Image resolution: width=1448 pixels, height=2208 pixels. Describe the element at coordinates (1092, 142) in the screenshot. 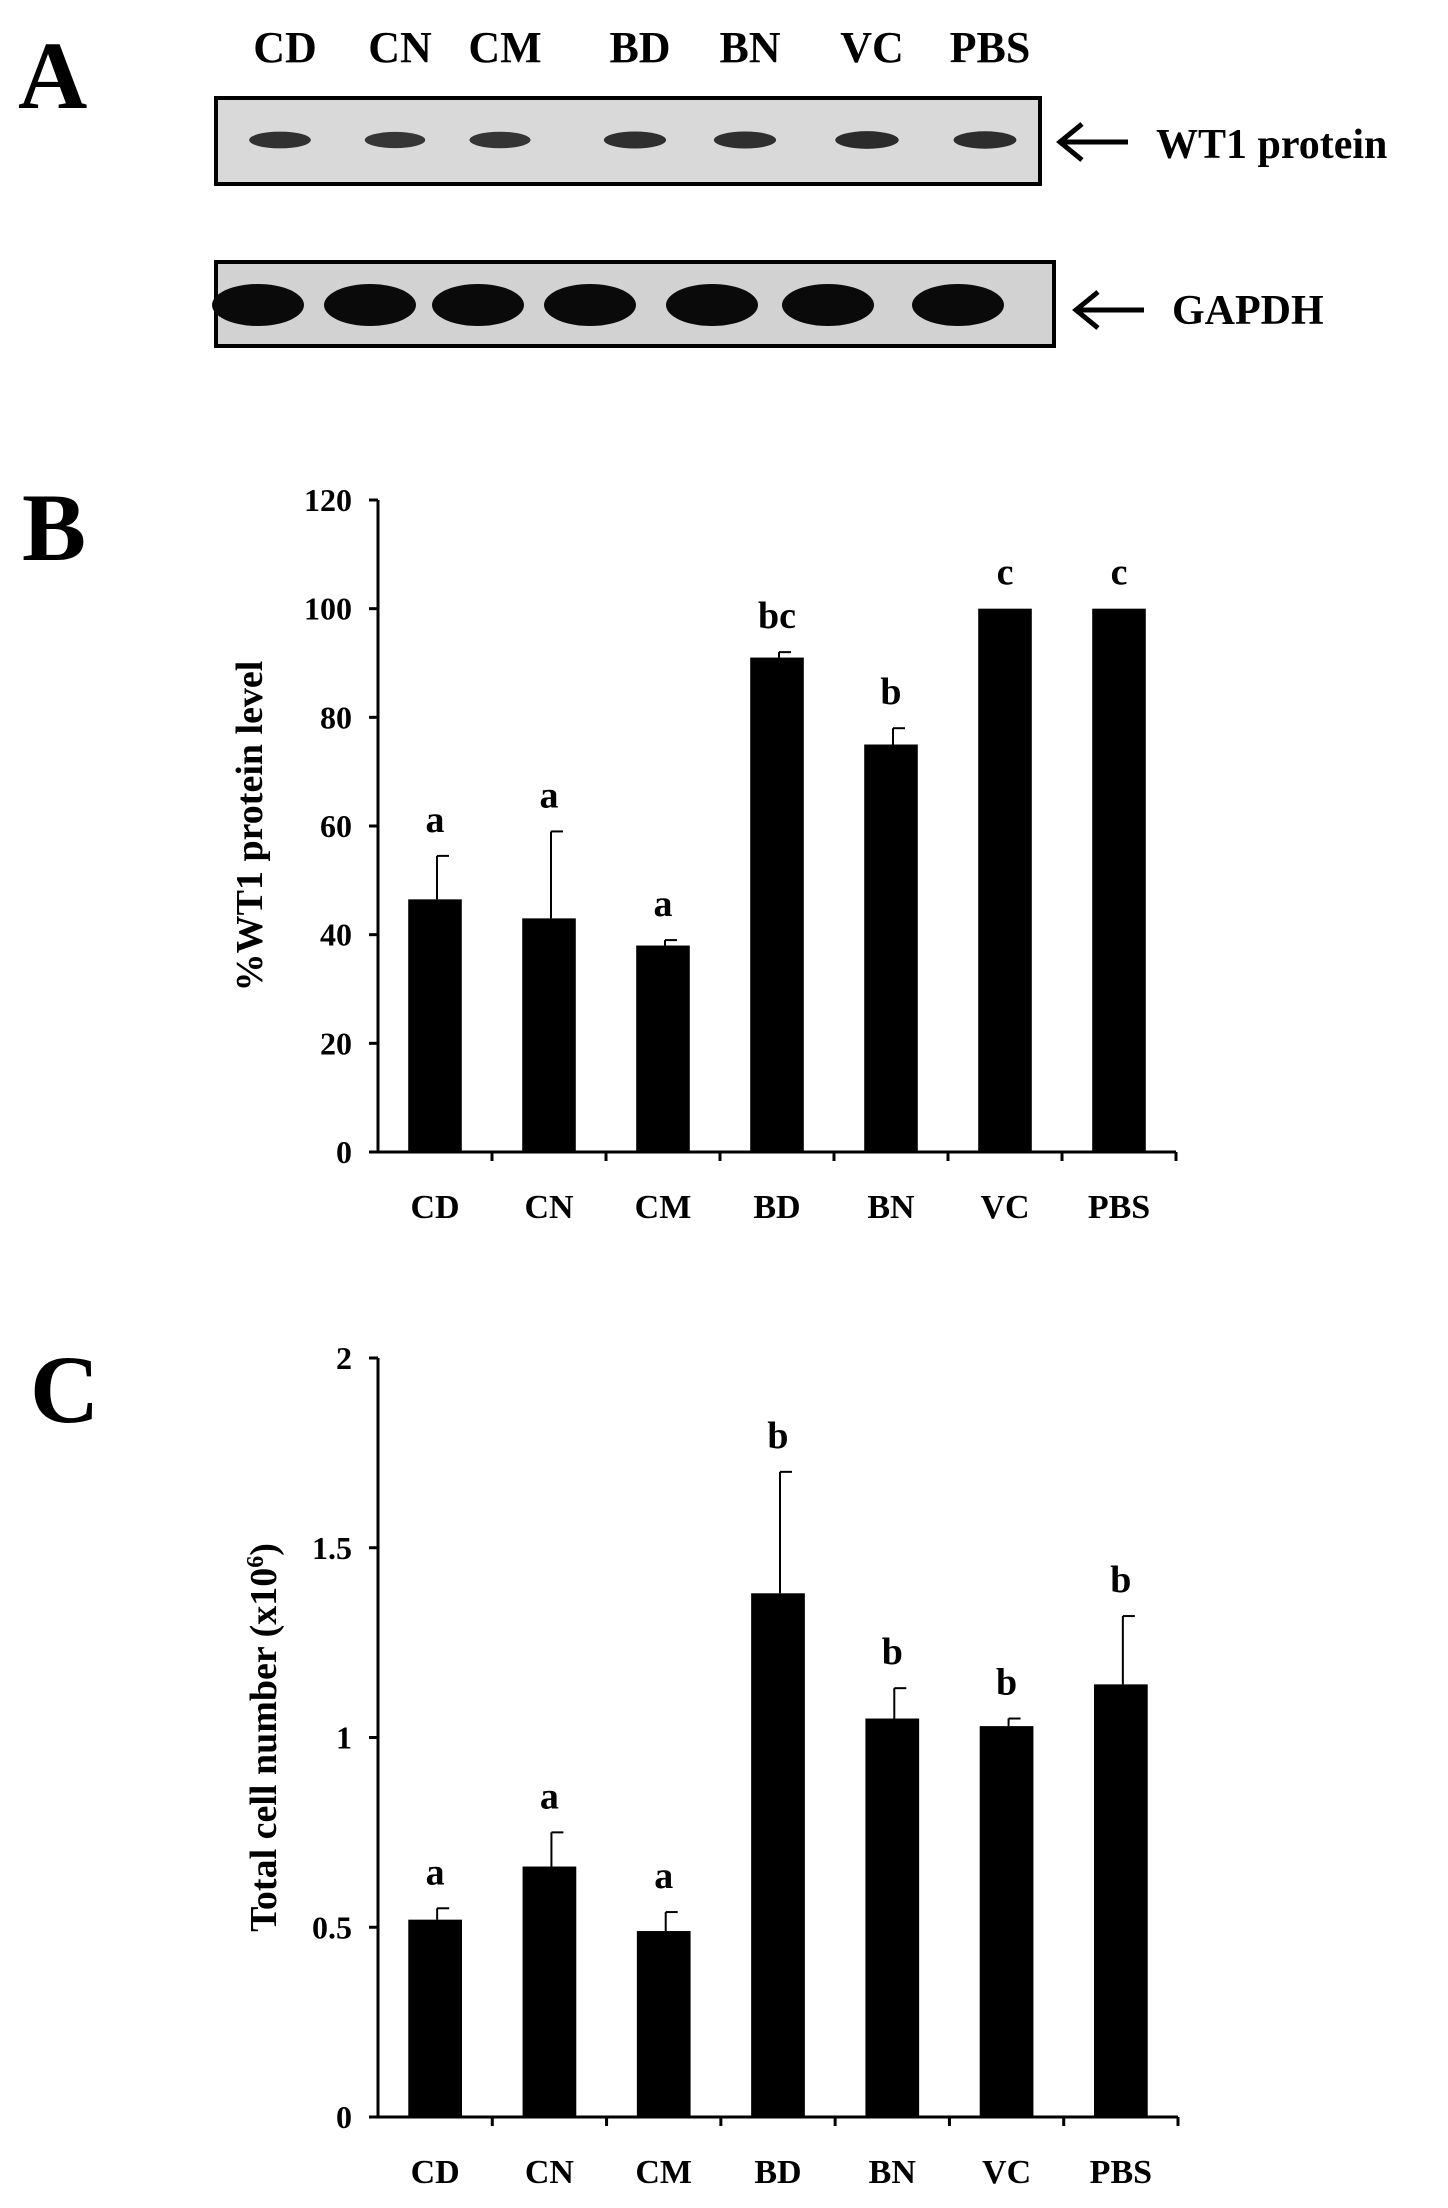

I see `wt1-arrow-icon` at that location.